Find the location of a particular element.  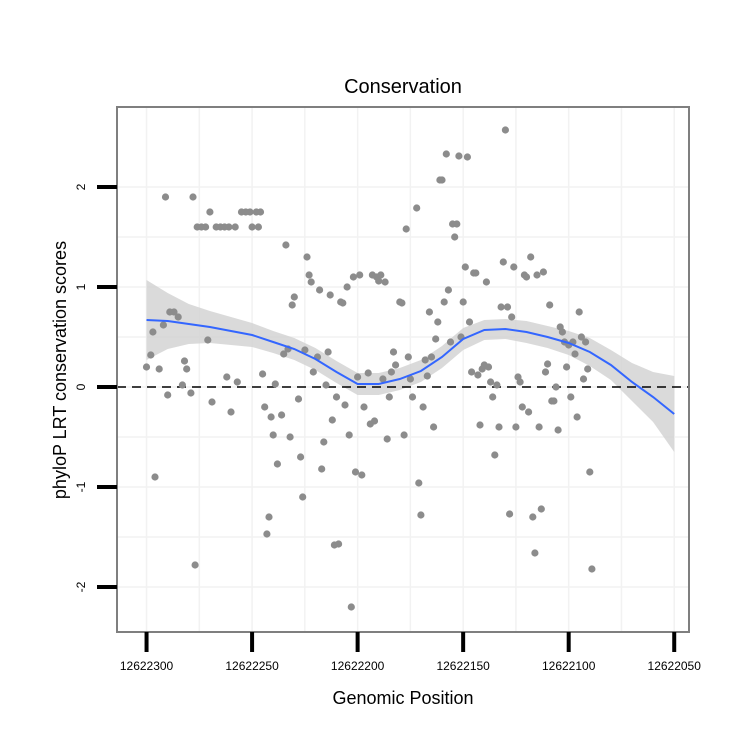

x-tick-label: 12622150 is located at coordinates (463, 666).